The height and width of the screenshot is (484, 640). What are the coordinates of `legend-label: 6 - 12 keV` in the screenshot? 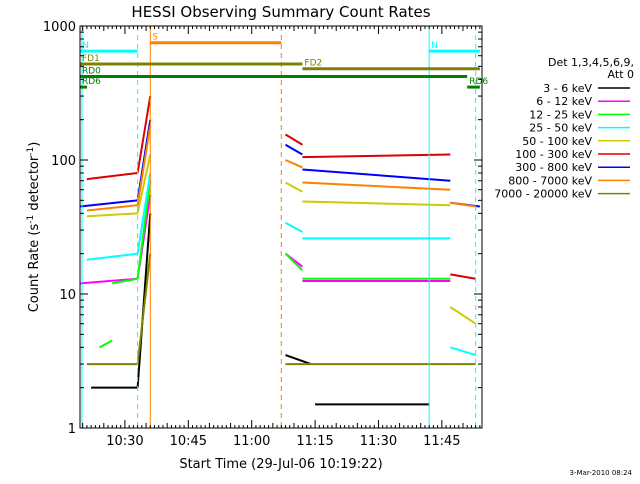 It's located at (564, 101).